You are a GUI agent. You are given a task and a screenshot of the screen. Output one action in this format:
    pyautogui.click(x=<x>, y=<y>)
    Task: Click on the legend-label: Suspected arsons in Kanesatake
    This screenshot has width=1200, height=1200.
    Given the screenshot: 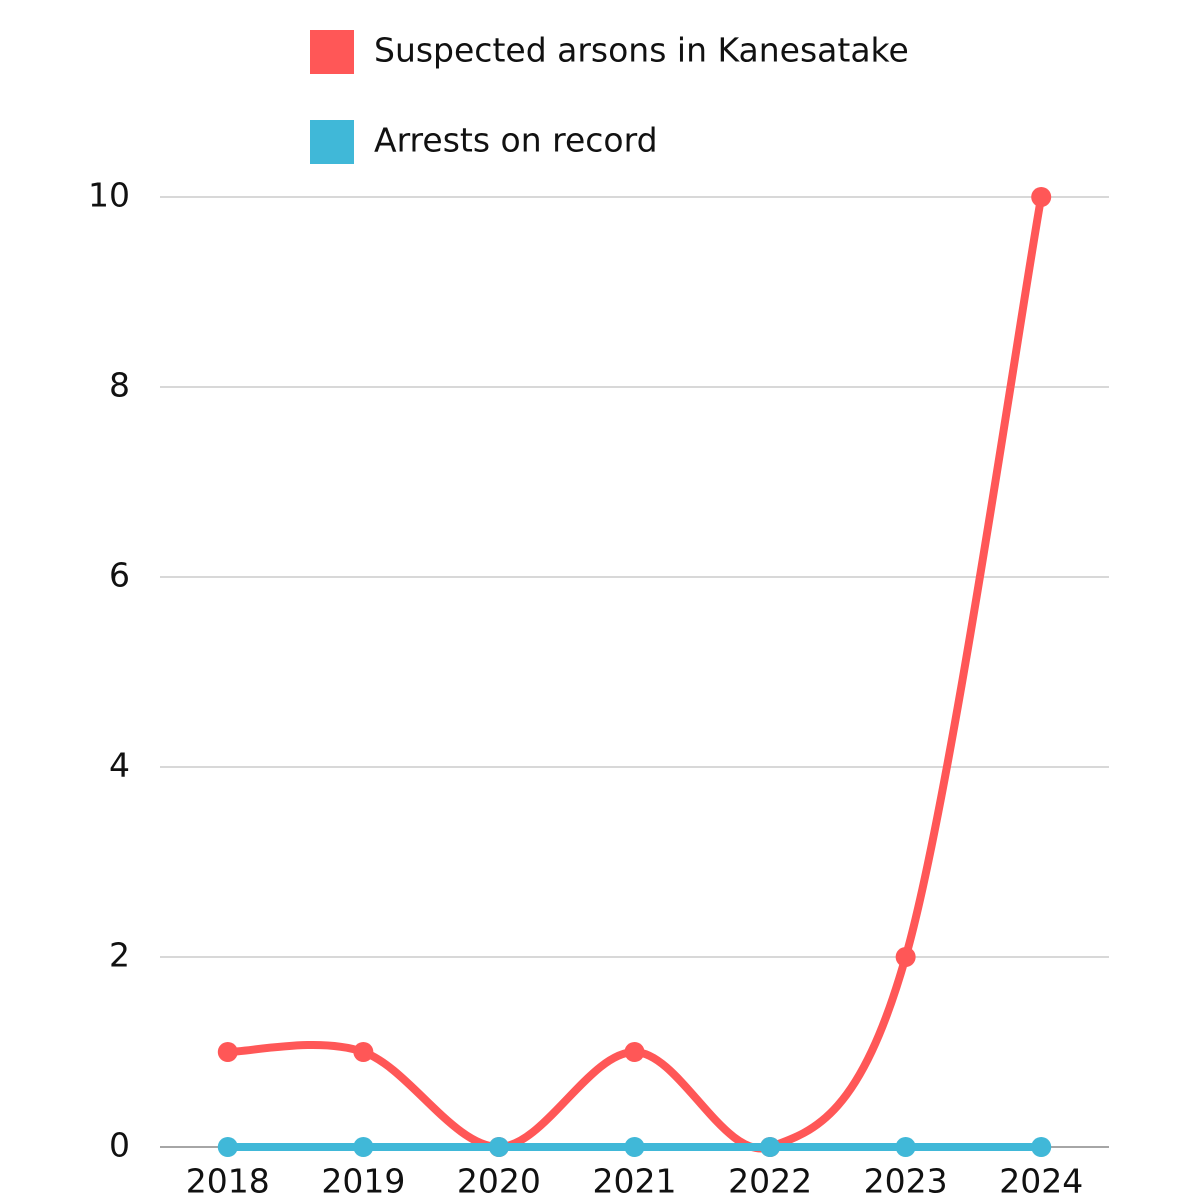 What is the action you would take?
    pyautogui.click(x=641, y=50)
    